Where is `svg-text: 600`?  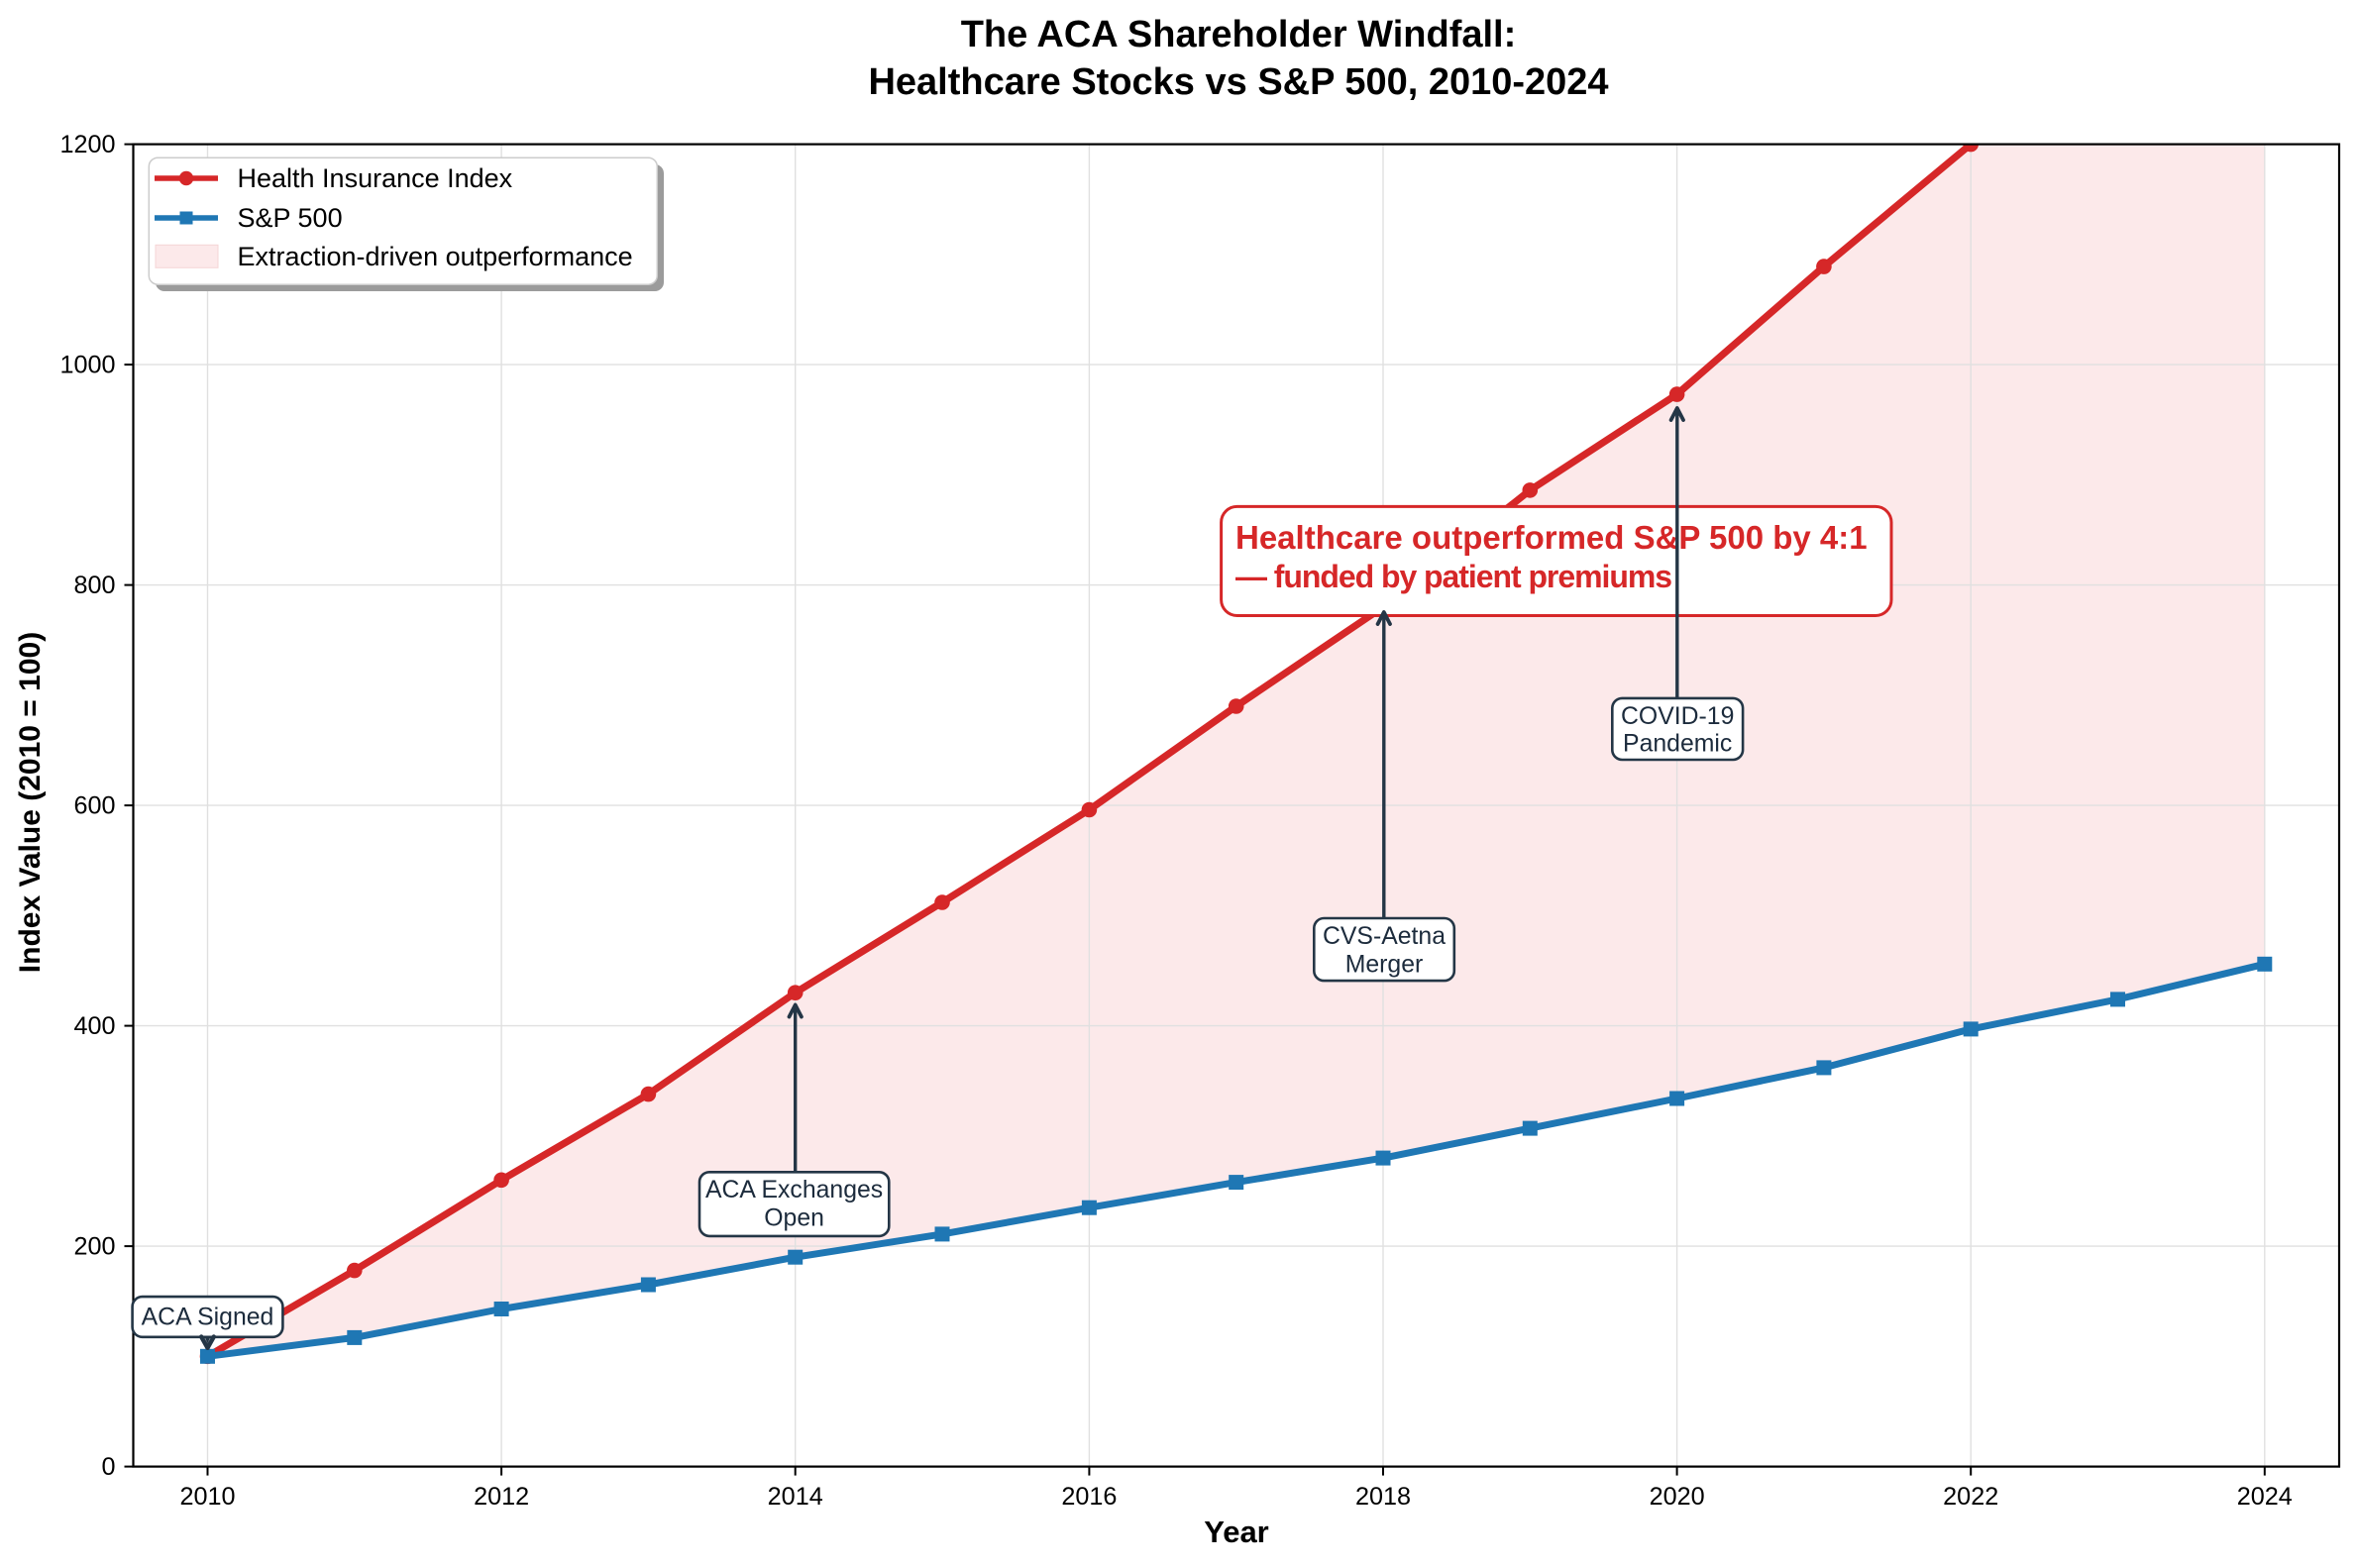 svg-text: 600 is located at coordinates (94, 806).